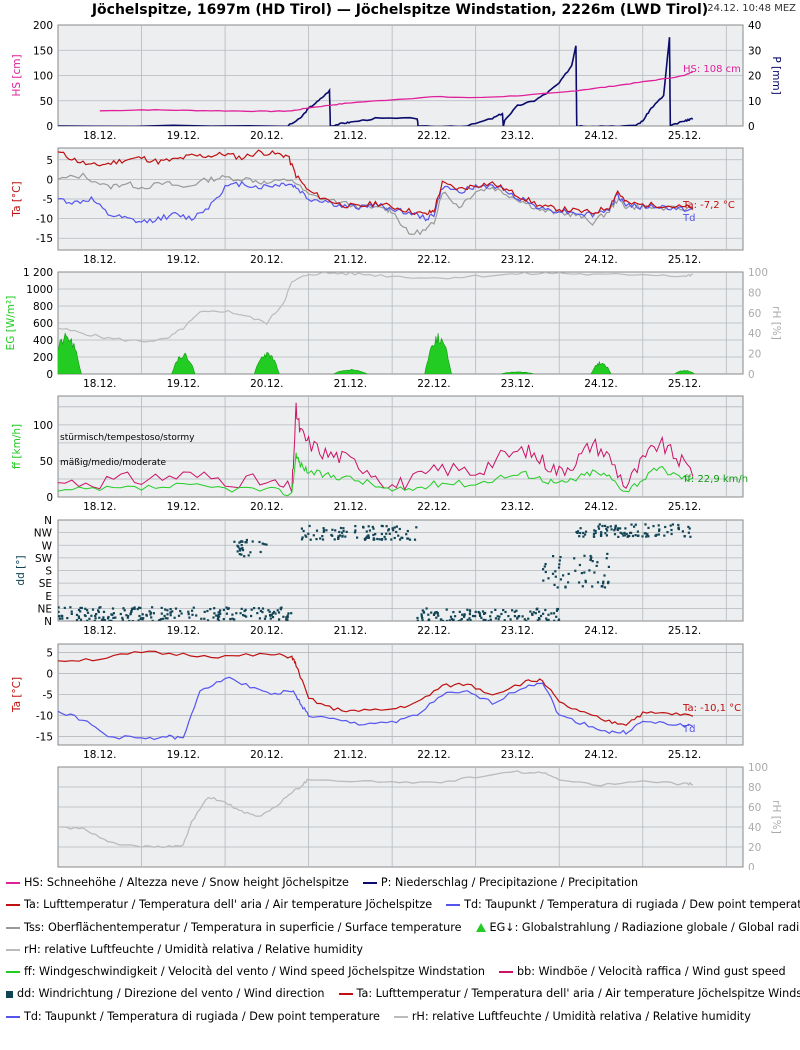 This screenshot has width=800, height=1050. I want to click on series-rH, so click(376, 809).